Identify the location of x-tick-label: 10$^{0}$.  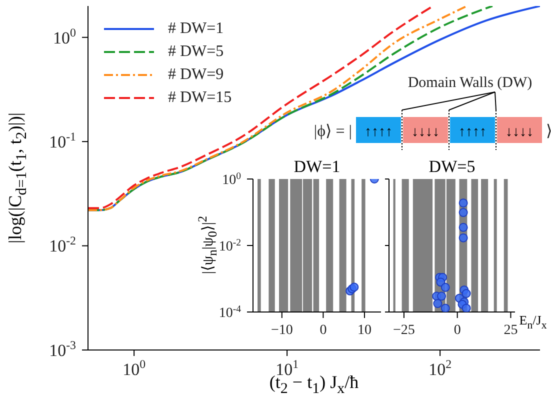
(134, 368).